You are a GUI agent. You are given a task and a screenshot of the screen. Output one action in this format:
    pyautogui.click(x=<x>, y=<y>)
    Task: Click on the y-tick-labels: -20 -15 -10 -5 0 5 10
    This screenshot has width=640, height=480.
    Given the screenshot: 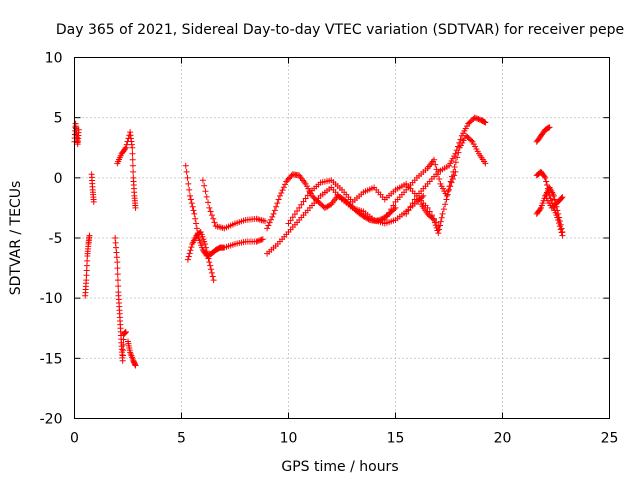 What is the action you would take?
    pyautogui.click(x=51, y=239)
    